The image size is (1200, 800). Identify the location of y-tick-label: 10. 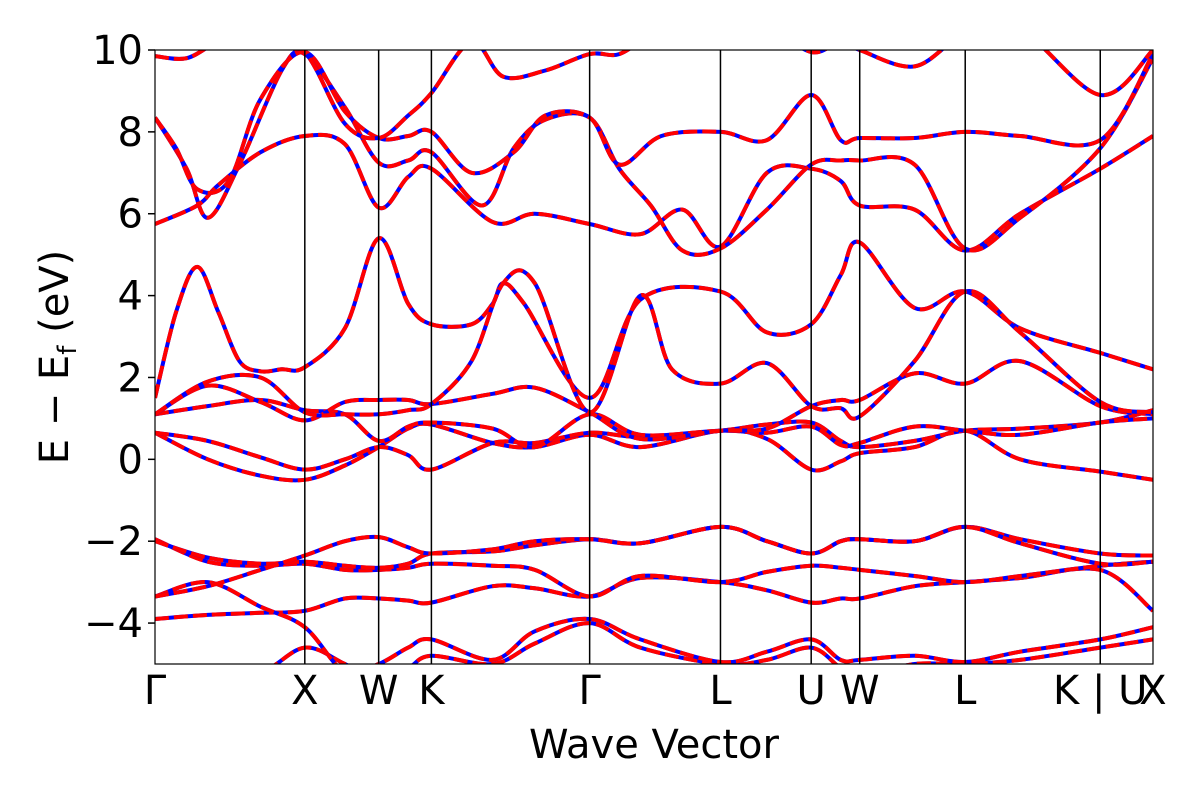
(117, 51).